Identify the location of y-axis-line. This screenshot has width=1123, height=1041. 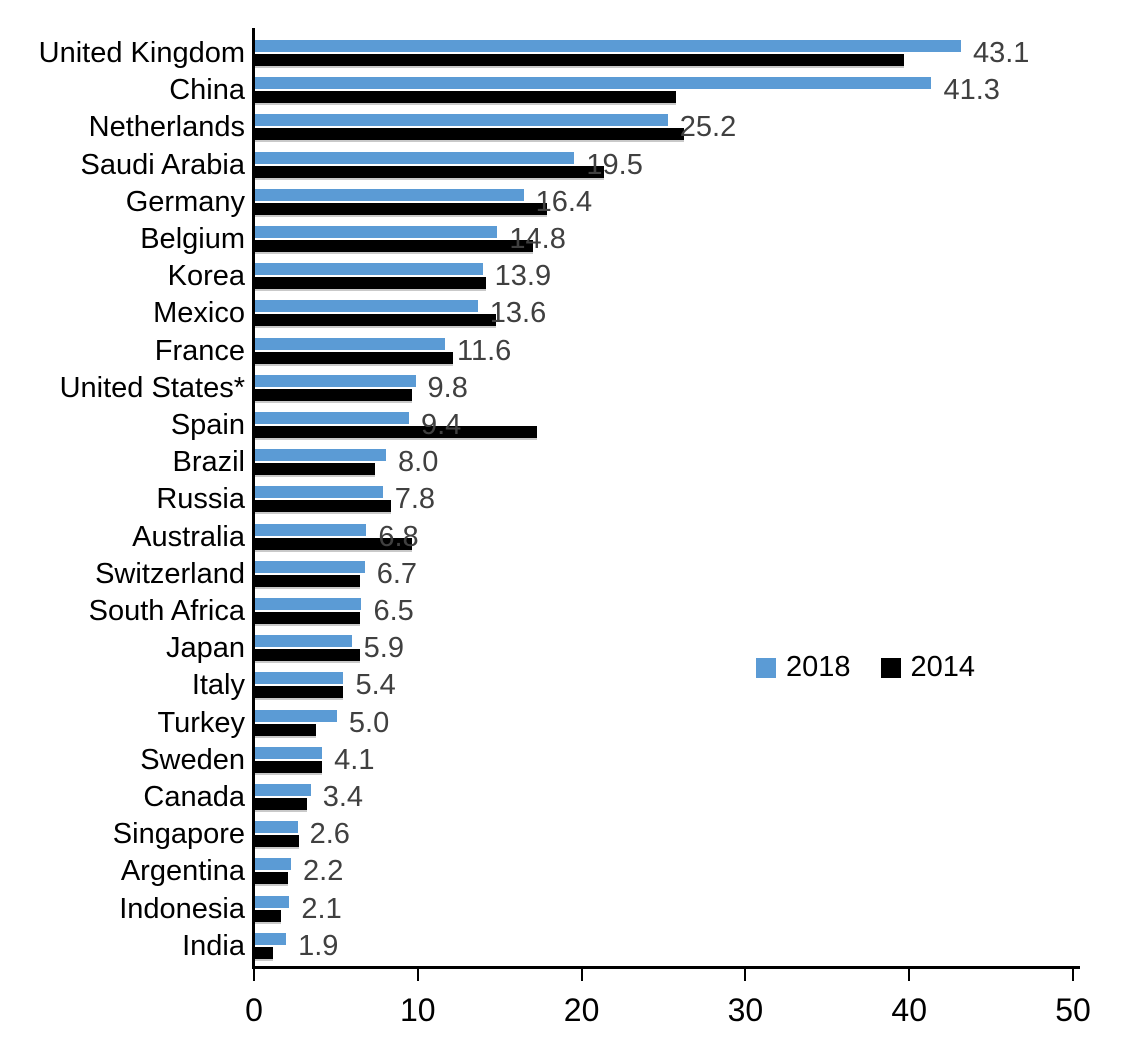
(253, 498).